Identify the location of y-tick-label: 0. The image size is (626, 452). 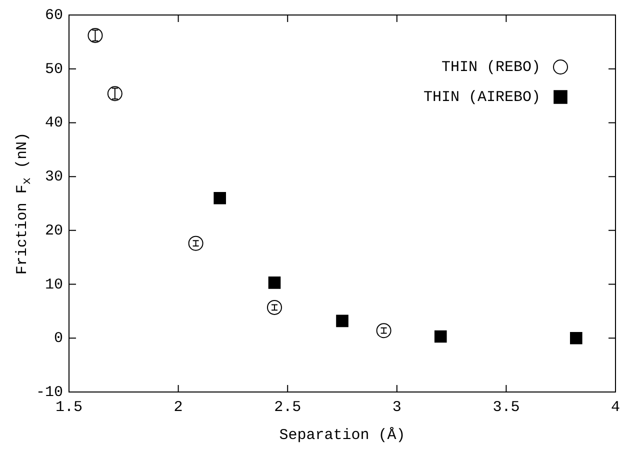
(59, 339).